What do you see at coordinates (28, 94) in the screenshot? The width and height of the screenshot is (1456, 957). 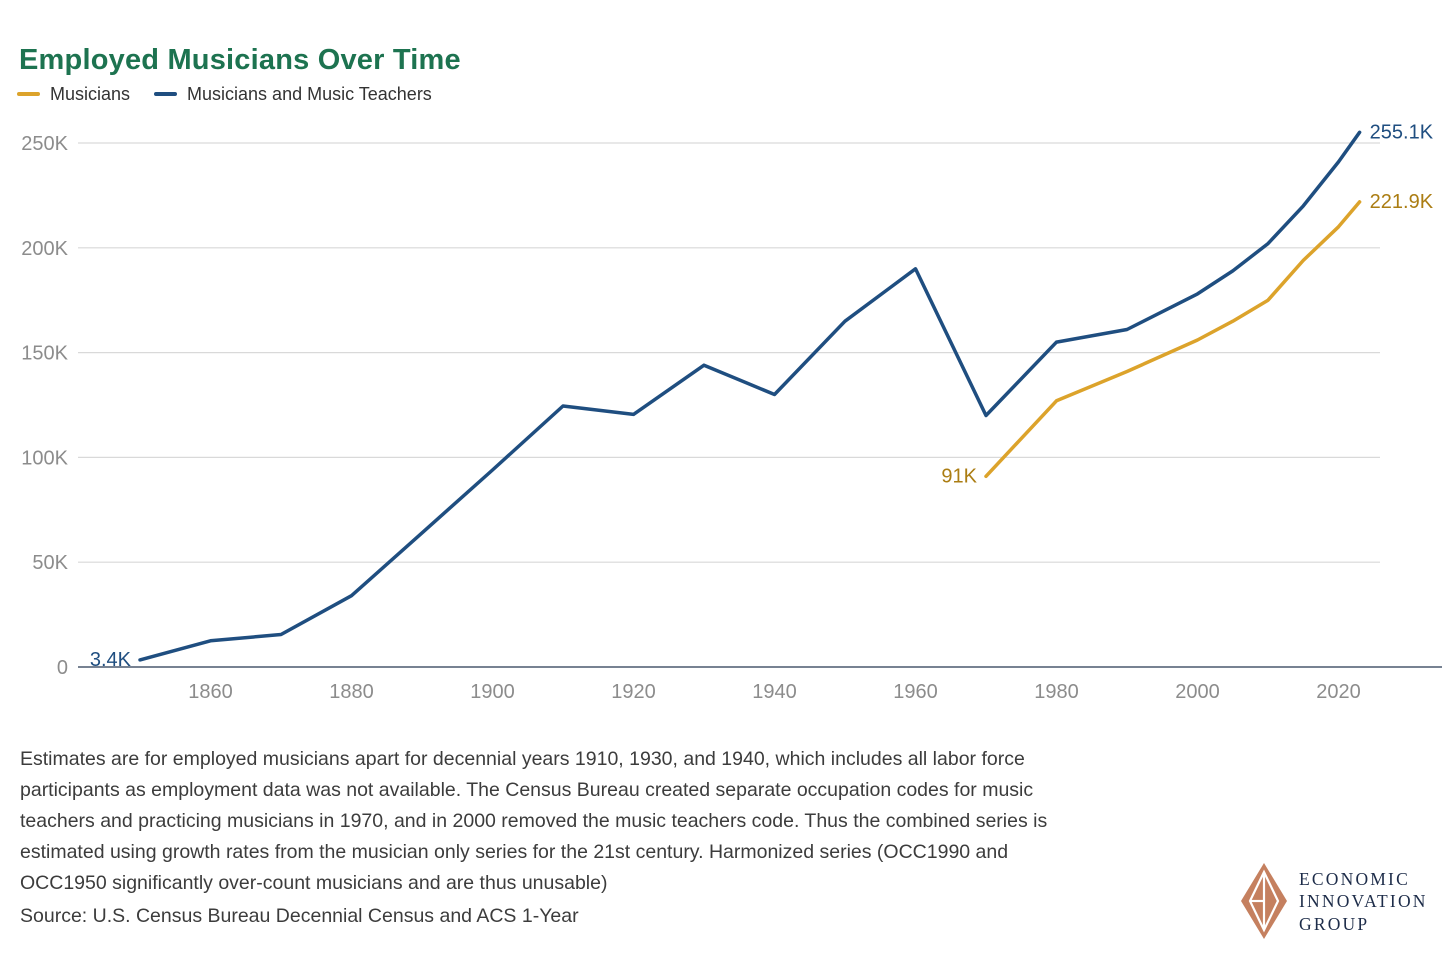 I see `musicians-line-swatch` at bounding box center [28, 94].